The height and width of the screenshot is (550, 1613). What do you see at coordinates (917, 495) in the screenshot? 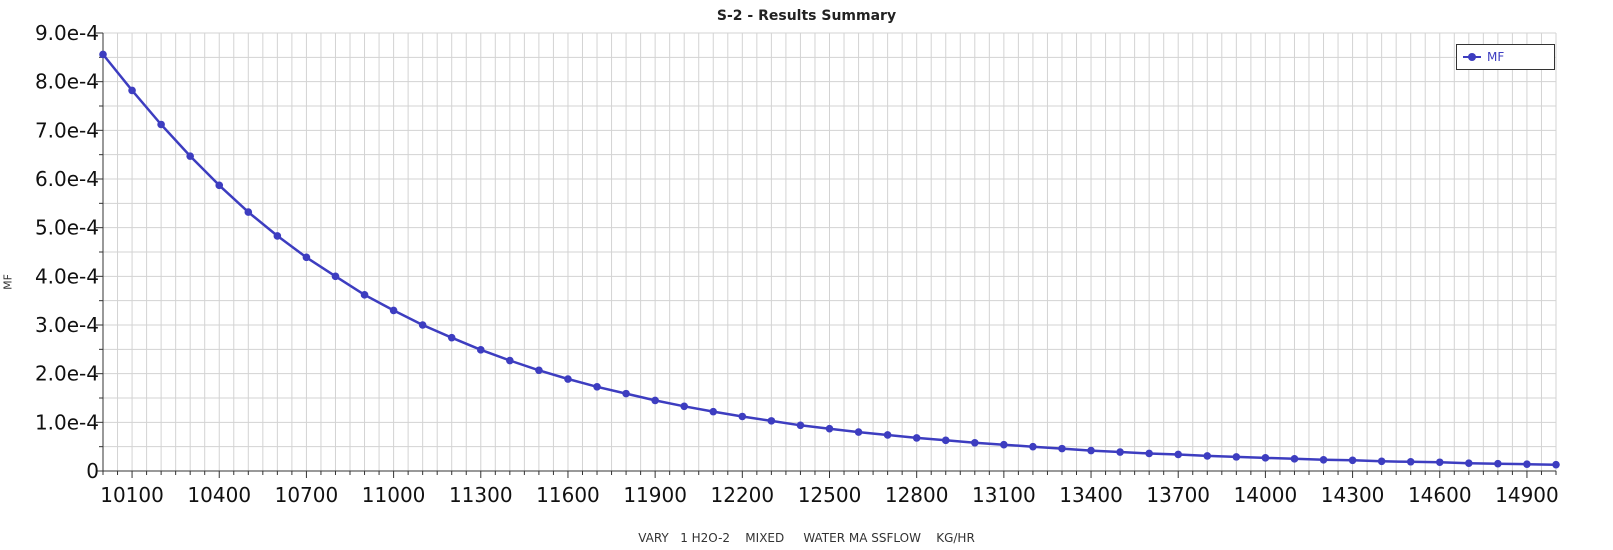
I see `x-tick-label: 12800` at bounding box center [917, 495].